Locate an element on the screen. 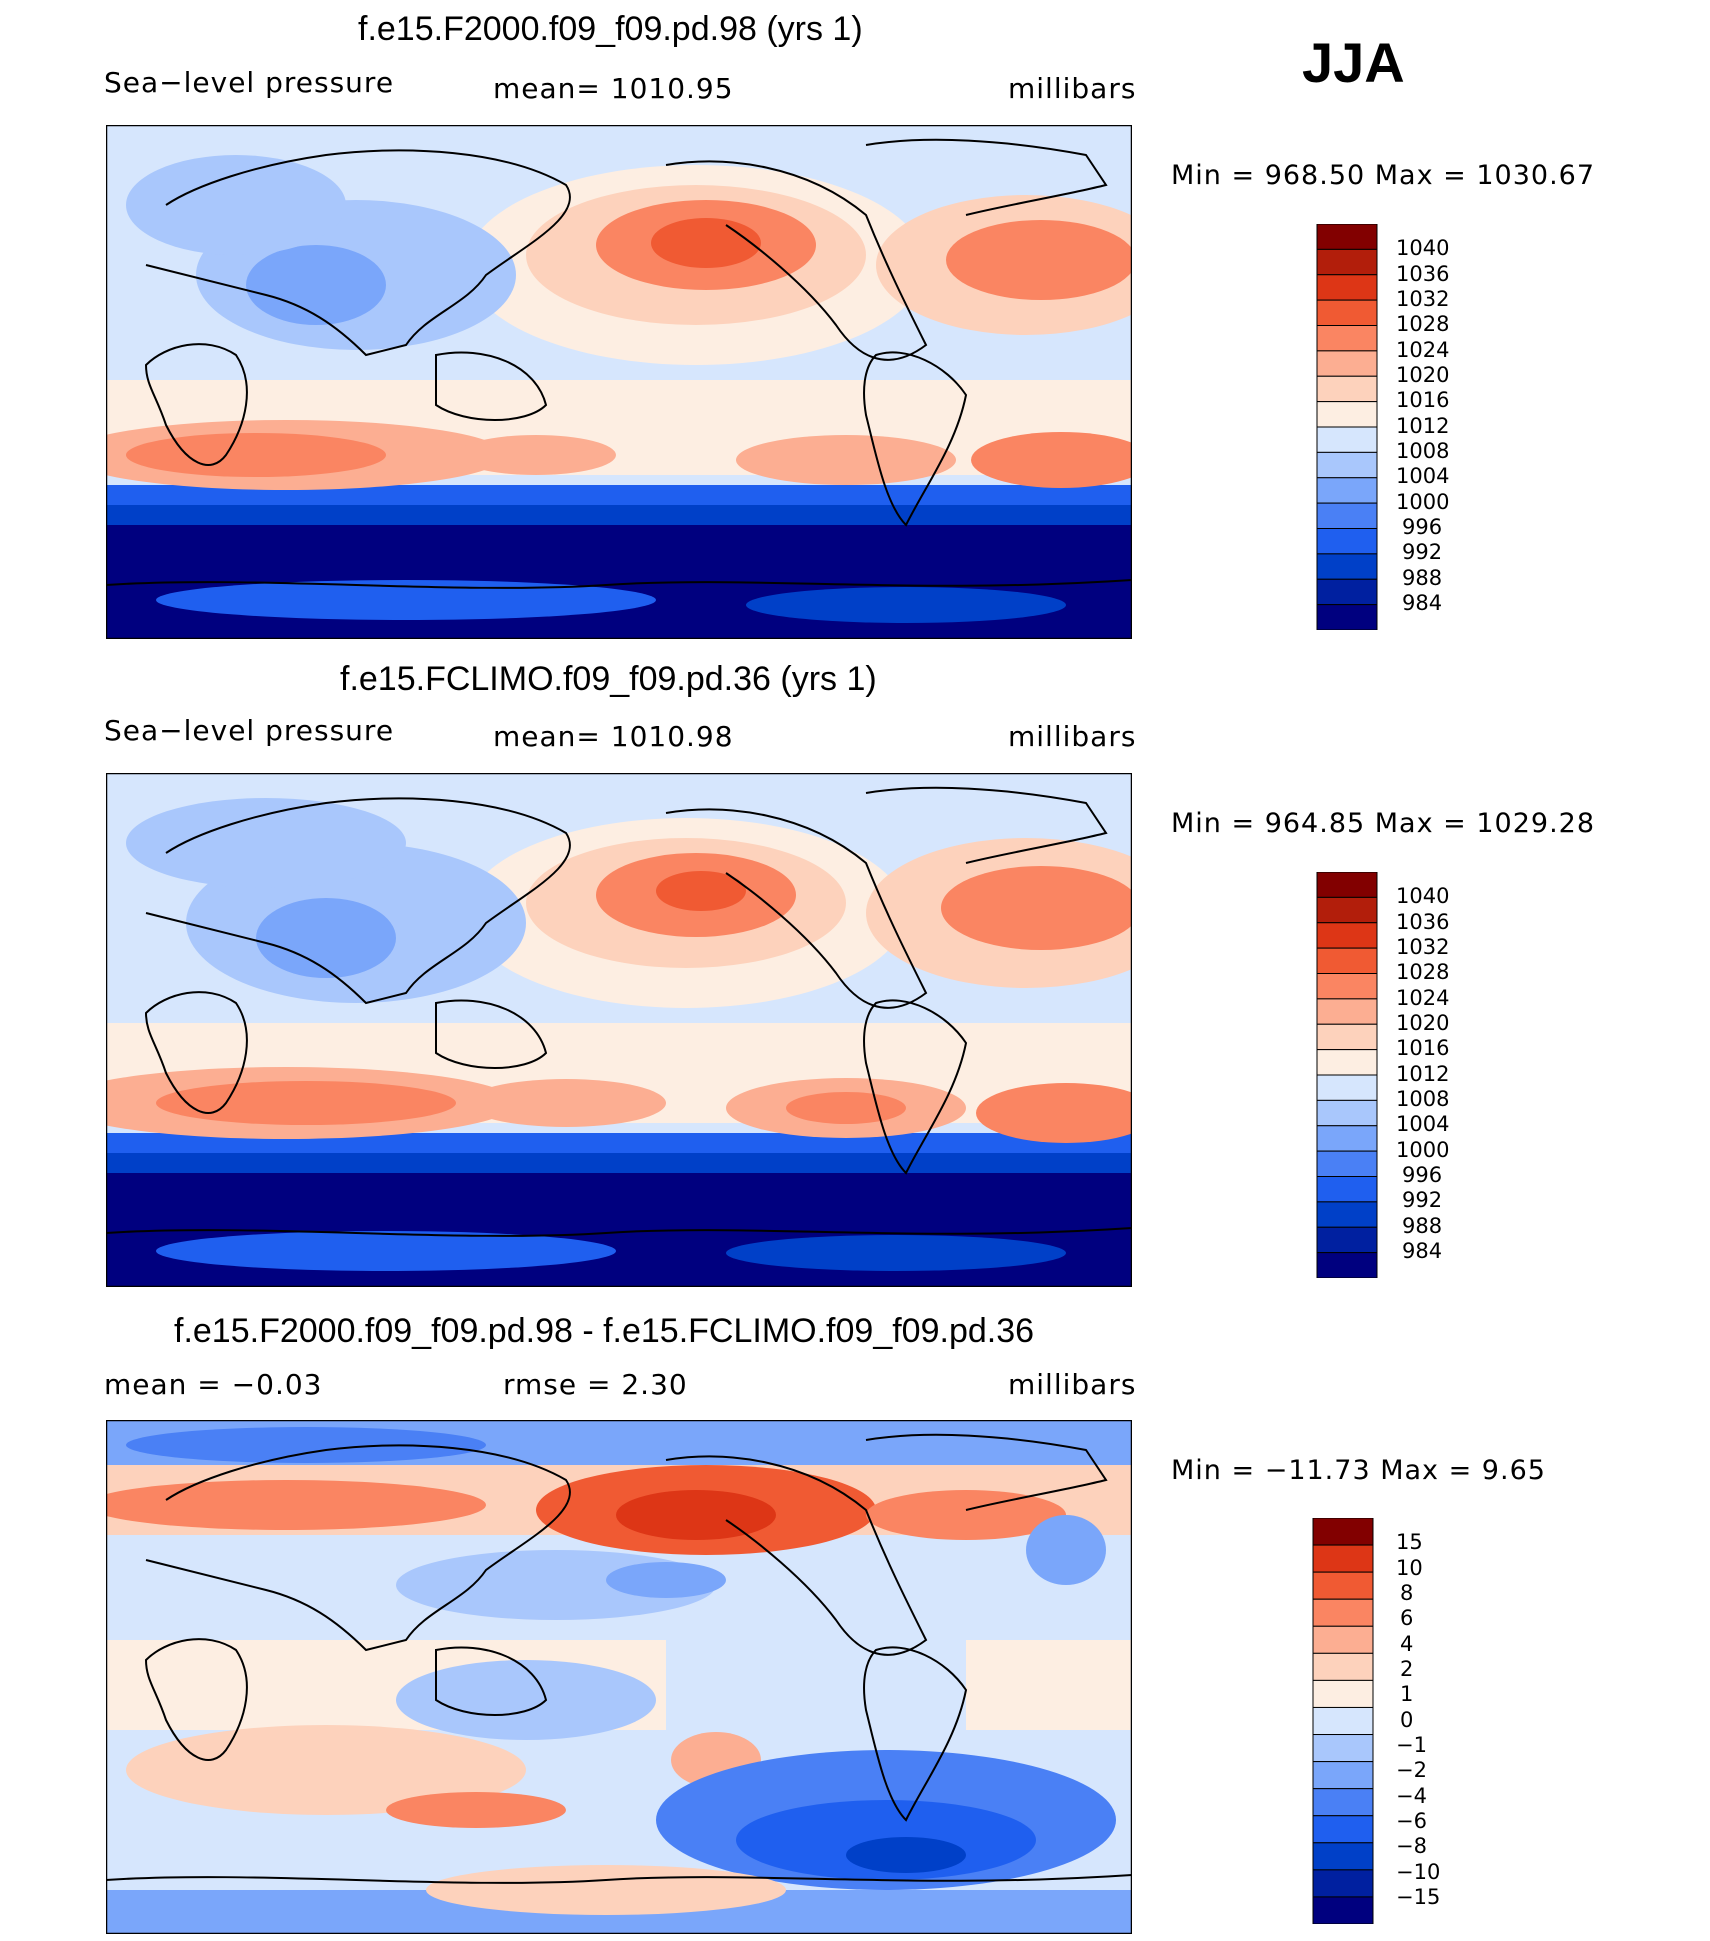  min-max-label: Min = −11.73 Max = 9.65 is located at coordinates (1358, 1470).